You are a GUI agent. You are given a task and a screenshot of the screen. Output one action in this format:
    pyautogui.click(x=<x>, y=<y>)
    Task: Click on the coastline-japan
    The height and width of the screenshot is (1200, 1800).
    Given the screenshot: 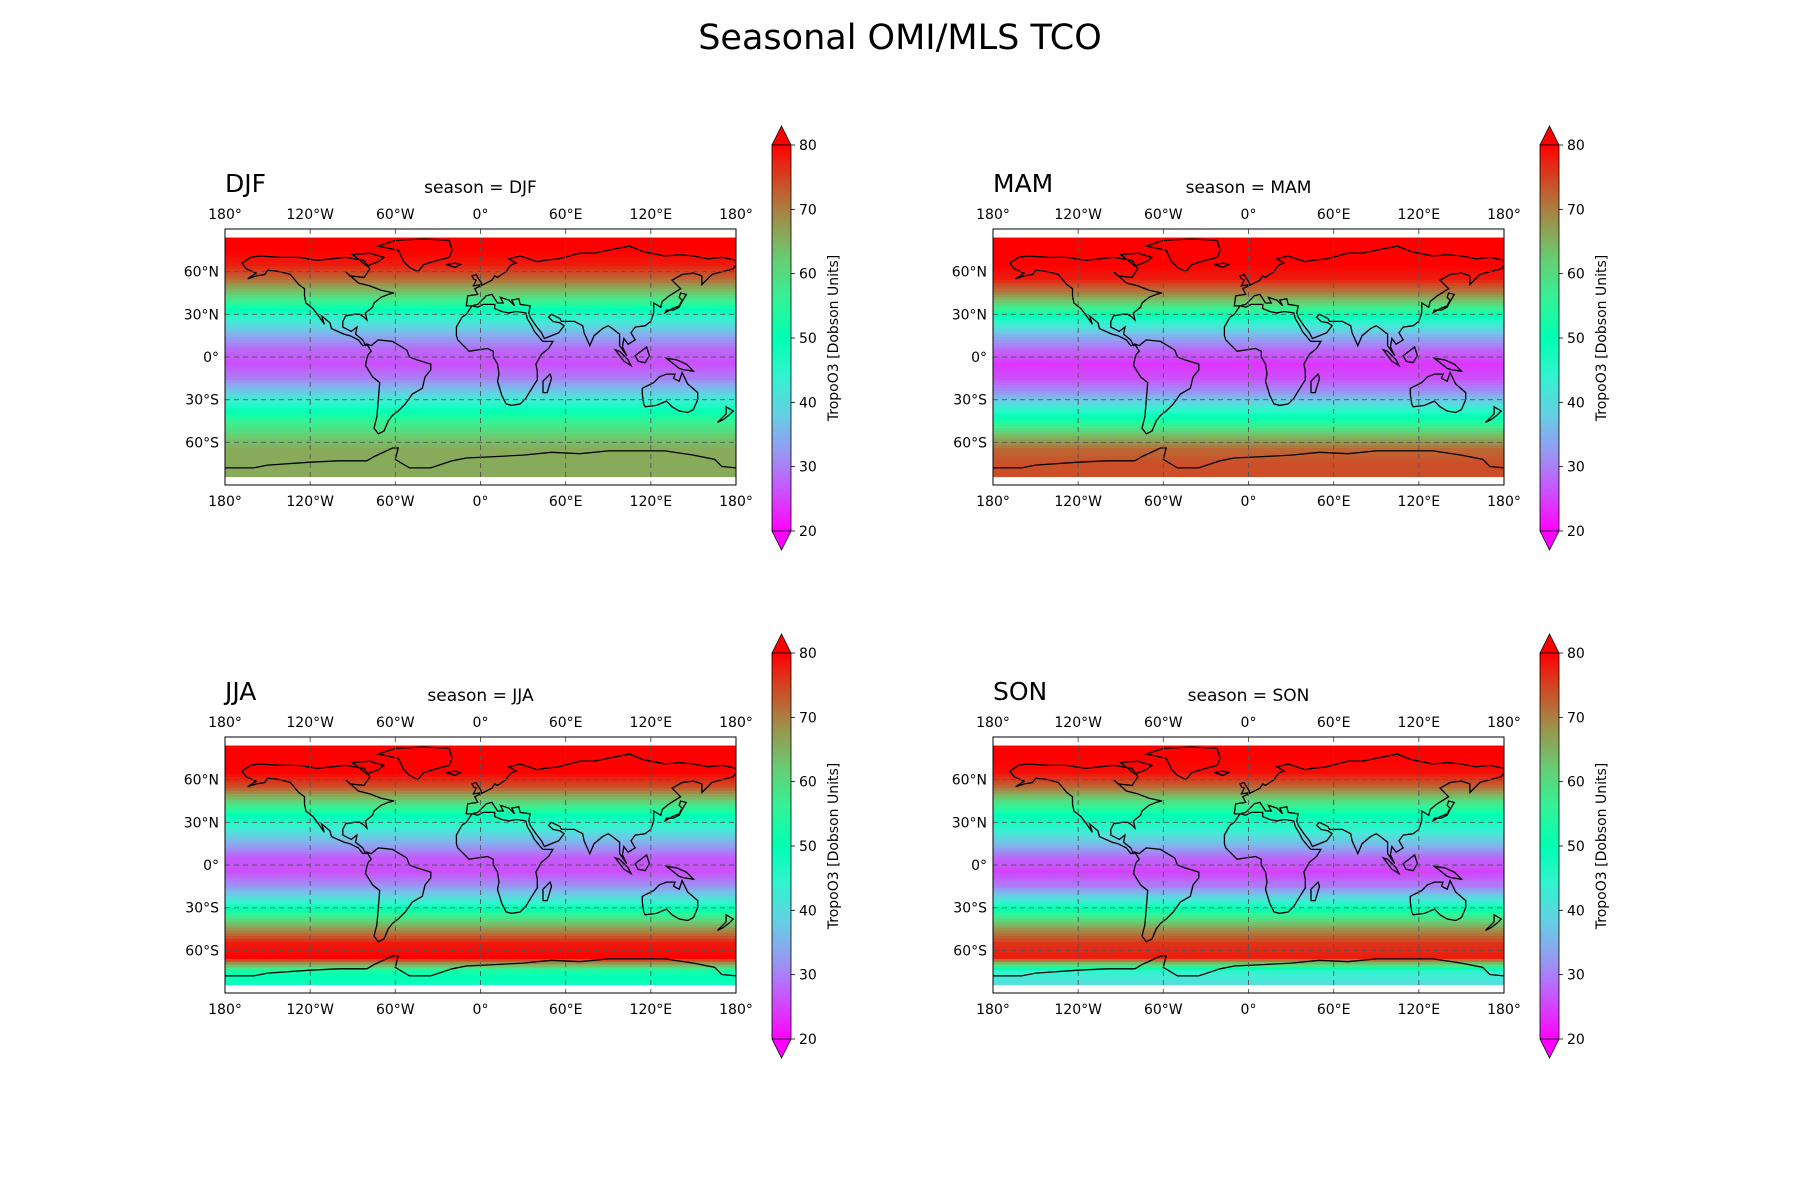 What is the action you would take?
    pyautogui.click(x=675, y=303)
    